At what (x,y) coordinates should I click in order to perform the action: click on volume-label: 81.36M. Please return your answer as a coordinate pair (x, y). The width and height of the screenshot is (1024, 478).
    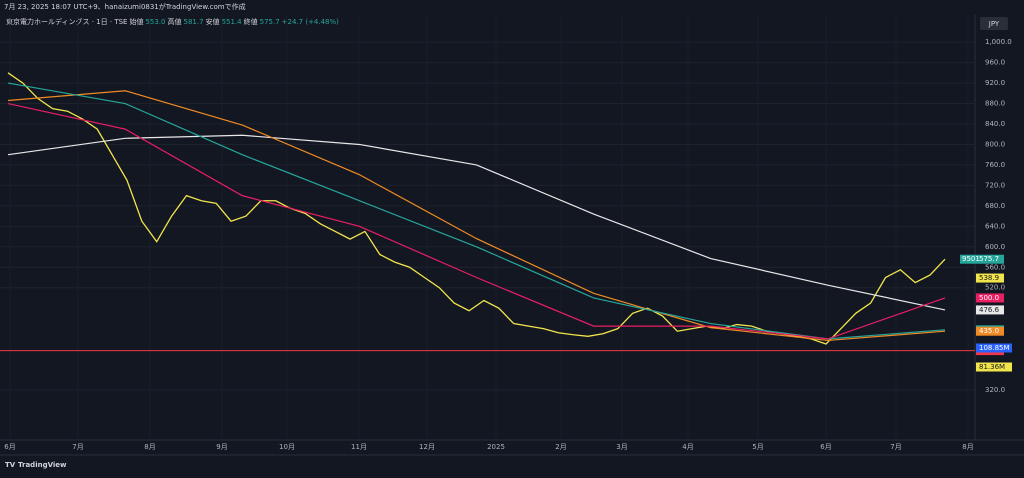
    Looking at the image, I should click on (992, 367).